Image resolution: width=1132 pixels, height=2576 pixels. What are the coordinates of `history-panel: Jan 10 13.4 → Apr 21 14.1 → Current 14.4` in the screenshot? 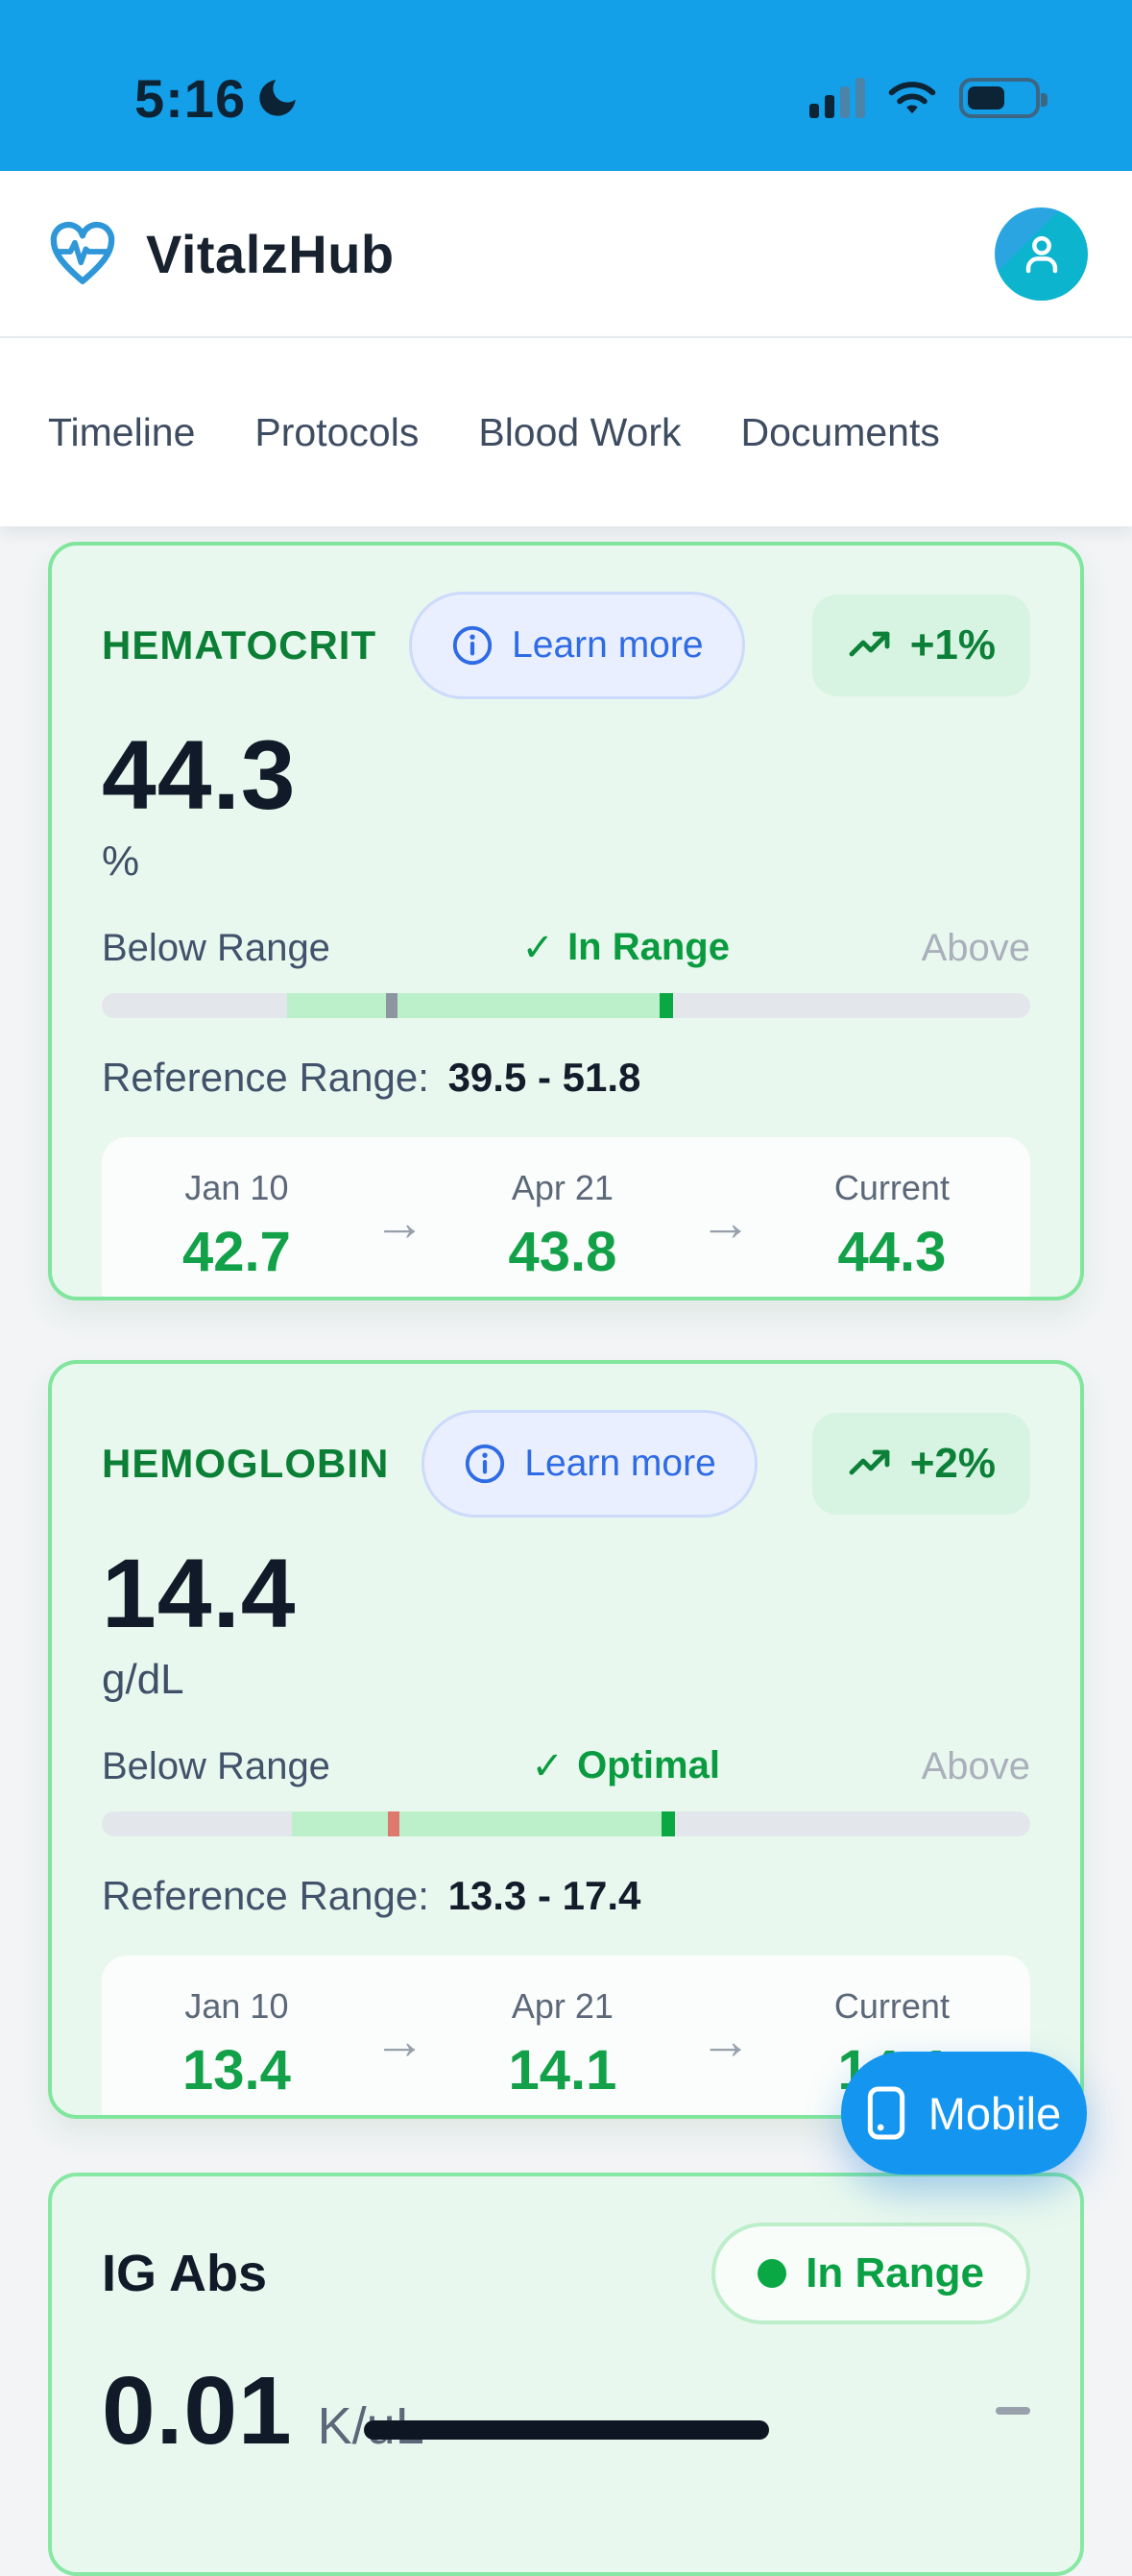 It's located at (566, 2035).